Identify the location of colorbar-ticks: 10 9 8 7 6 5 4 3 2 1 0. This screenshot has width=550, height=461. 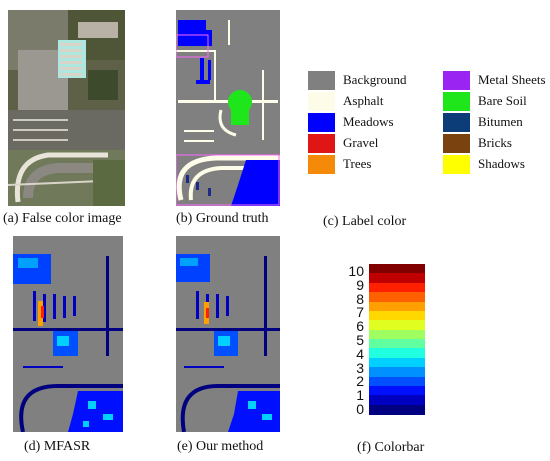
(353, 340).